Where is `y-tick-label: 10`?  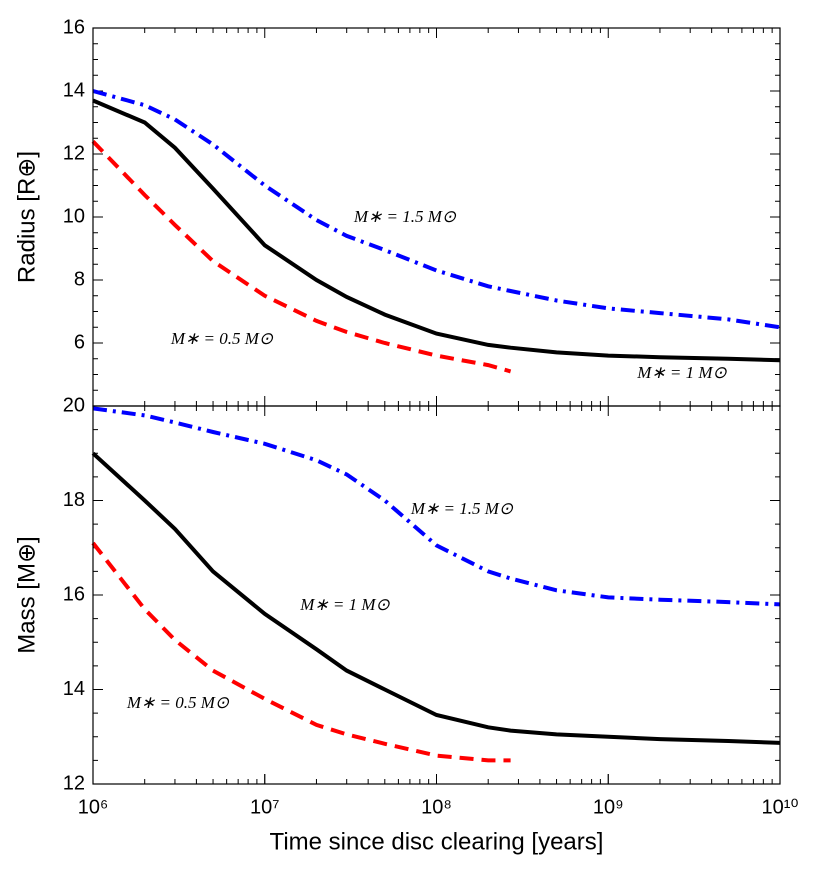 y-tick-label: 10 is located at coordinates (74, 216).